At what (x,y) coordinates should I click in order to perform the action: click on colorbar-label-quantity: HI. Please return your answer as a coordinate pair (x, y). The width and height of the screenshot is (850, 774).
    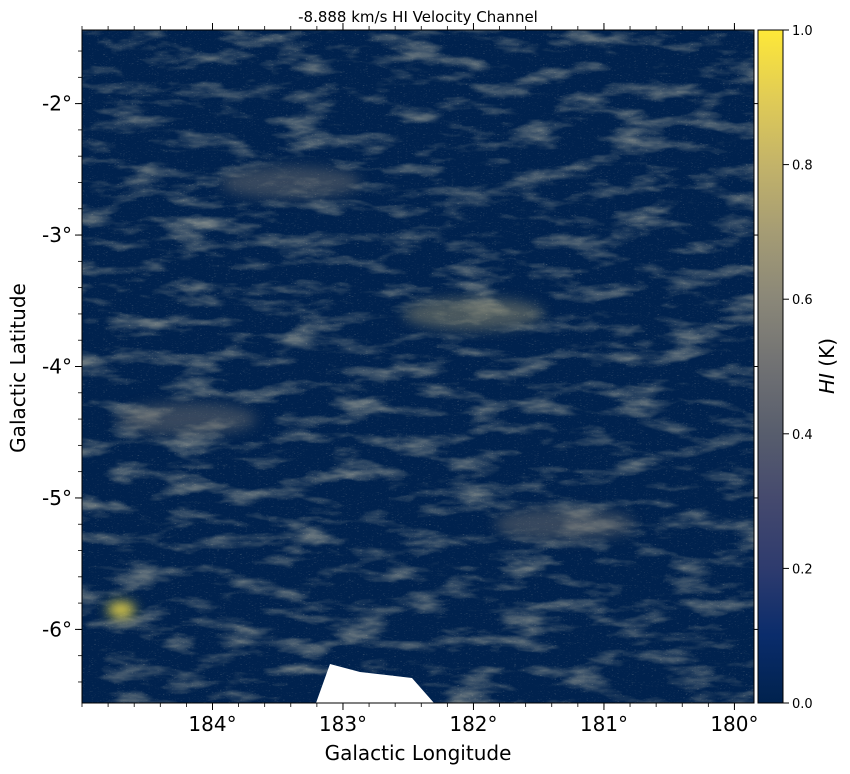
    Looking at the image, I should click on (827, 383).